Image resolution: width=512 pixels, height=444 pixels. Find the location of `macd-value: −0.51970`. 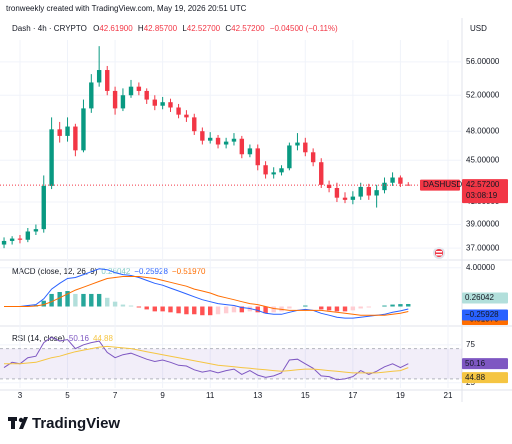

macd-value: −0.51970 is located at coordinates (189, 271).